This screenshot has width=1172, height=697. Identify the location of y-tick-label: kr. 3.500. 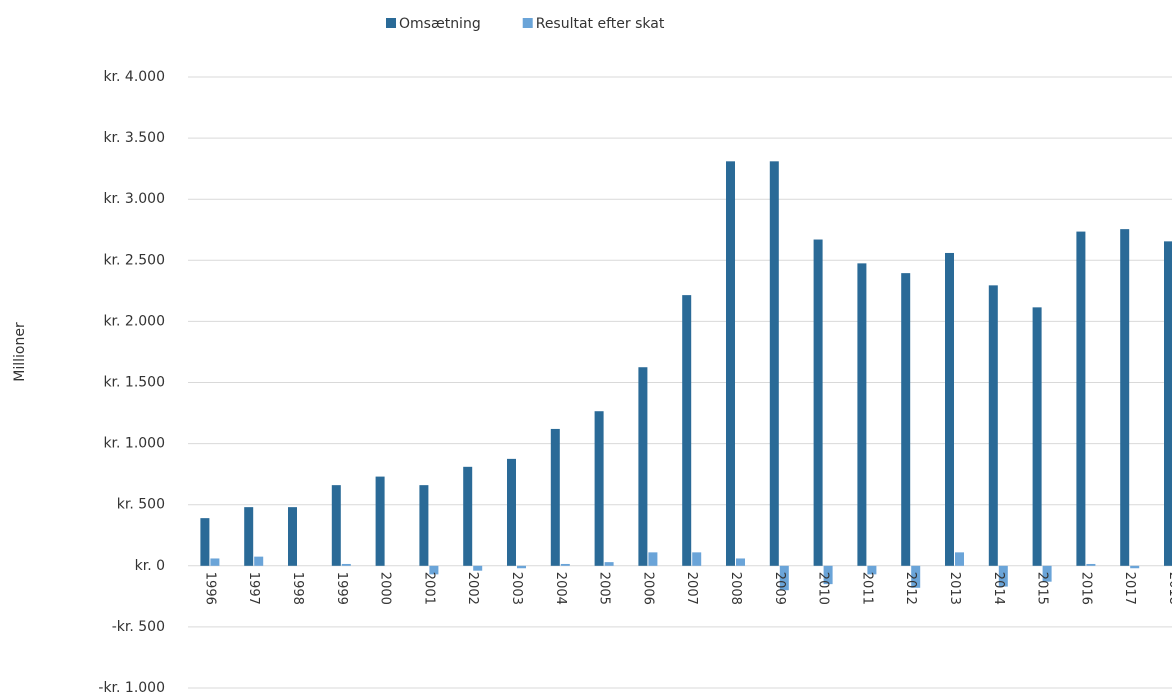
(134, 138).